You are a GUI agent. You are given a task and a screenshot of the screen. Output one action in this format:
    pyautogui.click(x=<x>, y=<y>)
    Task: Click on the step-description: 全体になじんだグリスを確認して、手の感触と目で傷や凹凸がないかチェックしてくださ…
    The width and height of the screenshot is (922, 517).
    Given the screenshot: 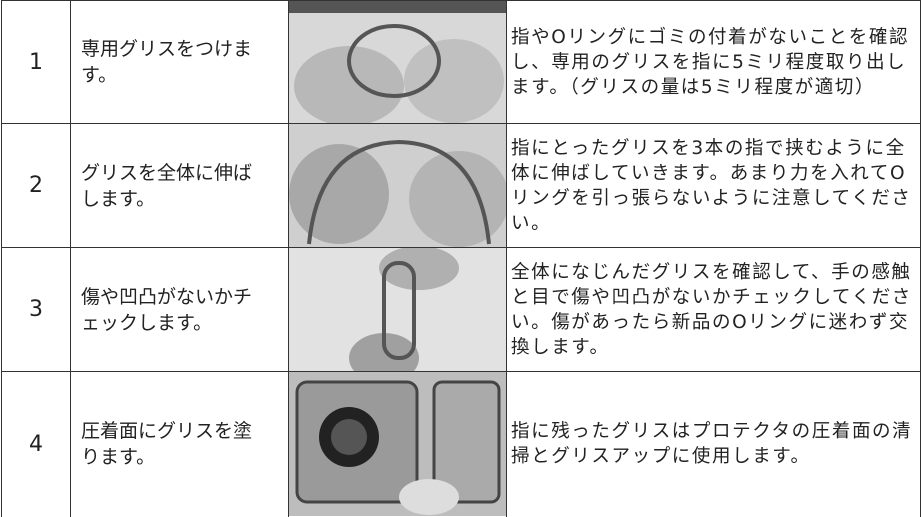 What is the action you would take?
    pyautogui.click(x=713, y=309)
    